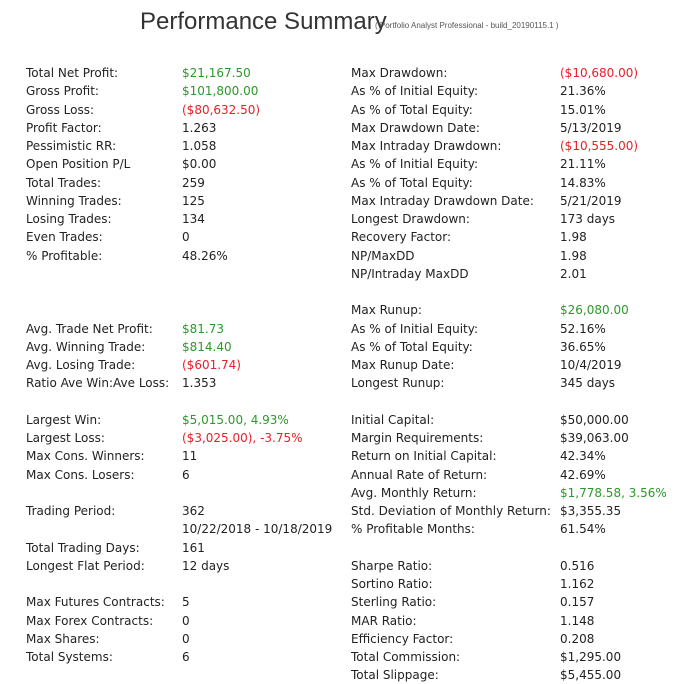 This screenshot has height=684, width=695. What do you see at coordinates (242, 438) in the screenshot?
I see `stat-value: ($3,025.00), -3.75%` at bounding box center [242, 438].